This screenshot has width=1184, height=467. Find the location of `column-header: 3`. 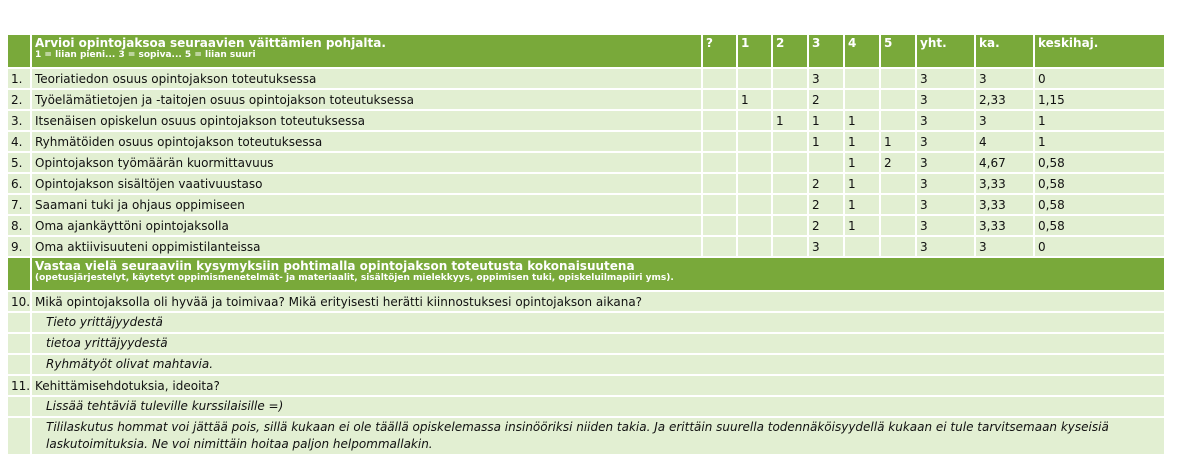

column-header: 3 is located at coordinates (826, 51).